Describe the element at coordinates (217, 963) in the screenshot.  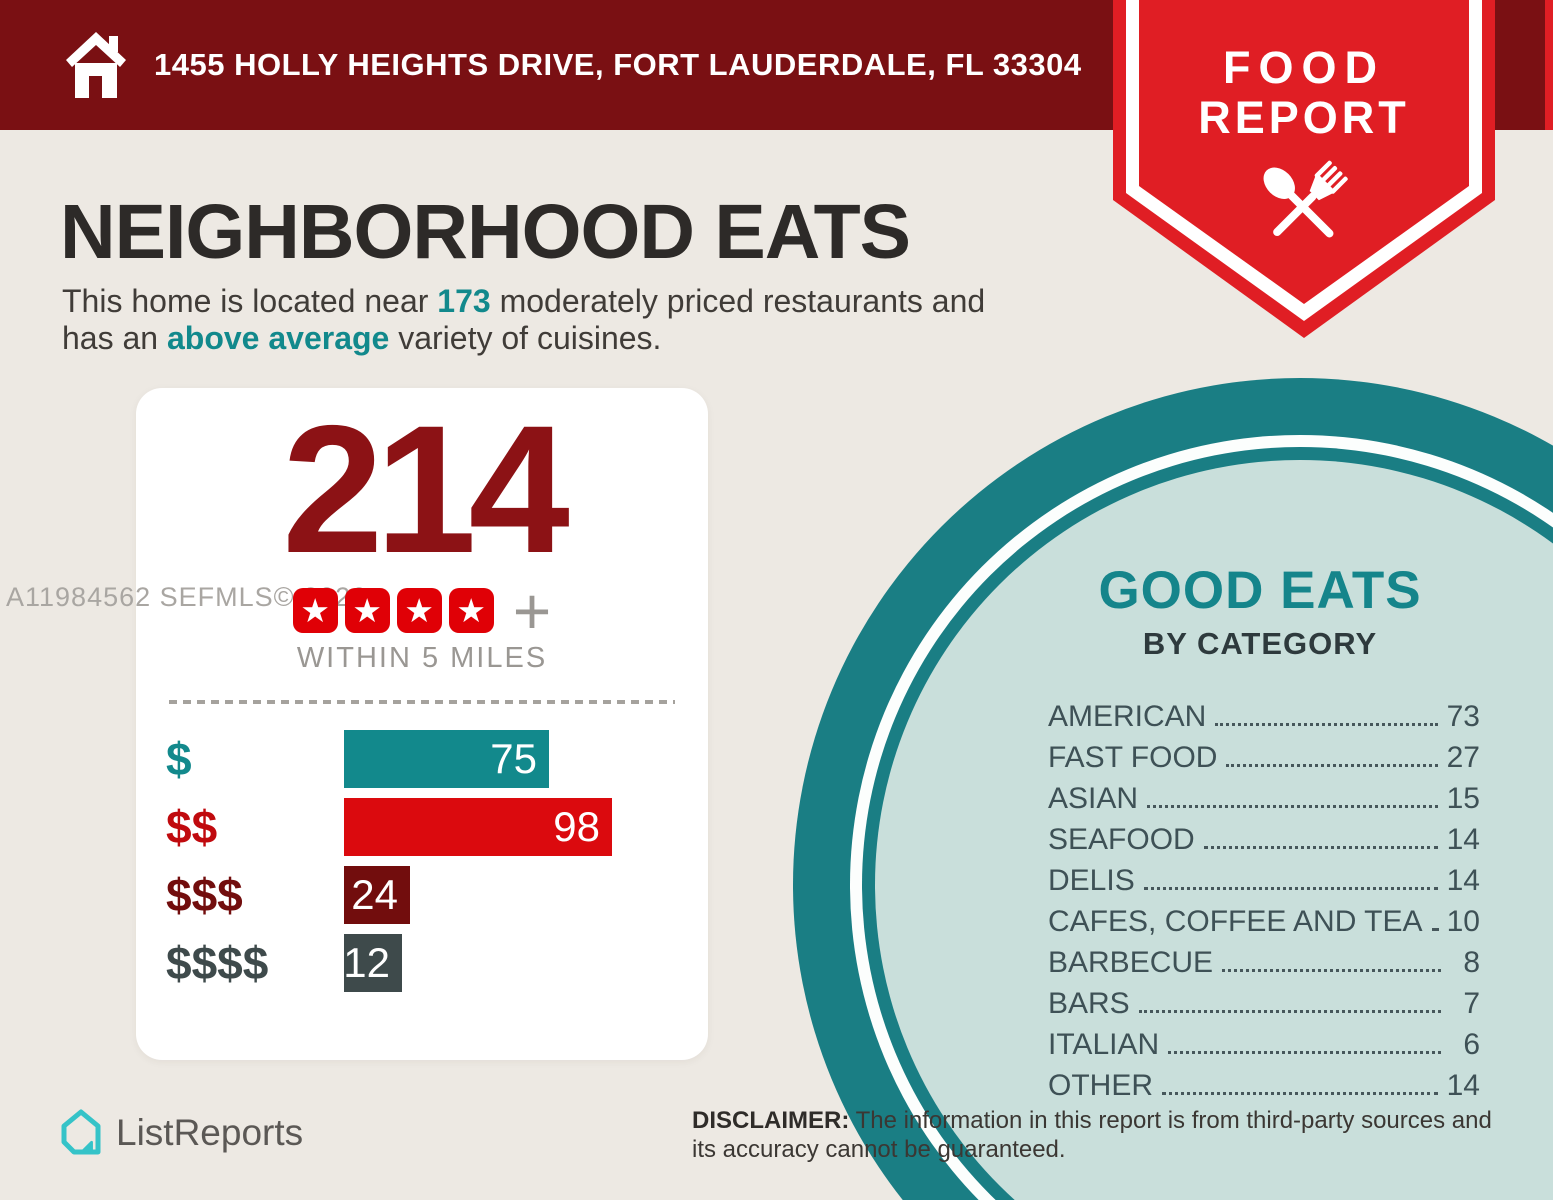
I see `price-tier-label: $$$$` at that location.